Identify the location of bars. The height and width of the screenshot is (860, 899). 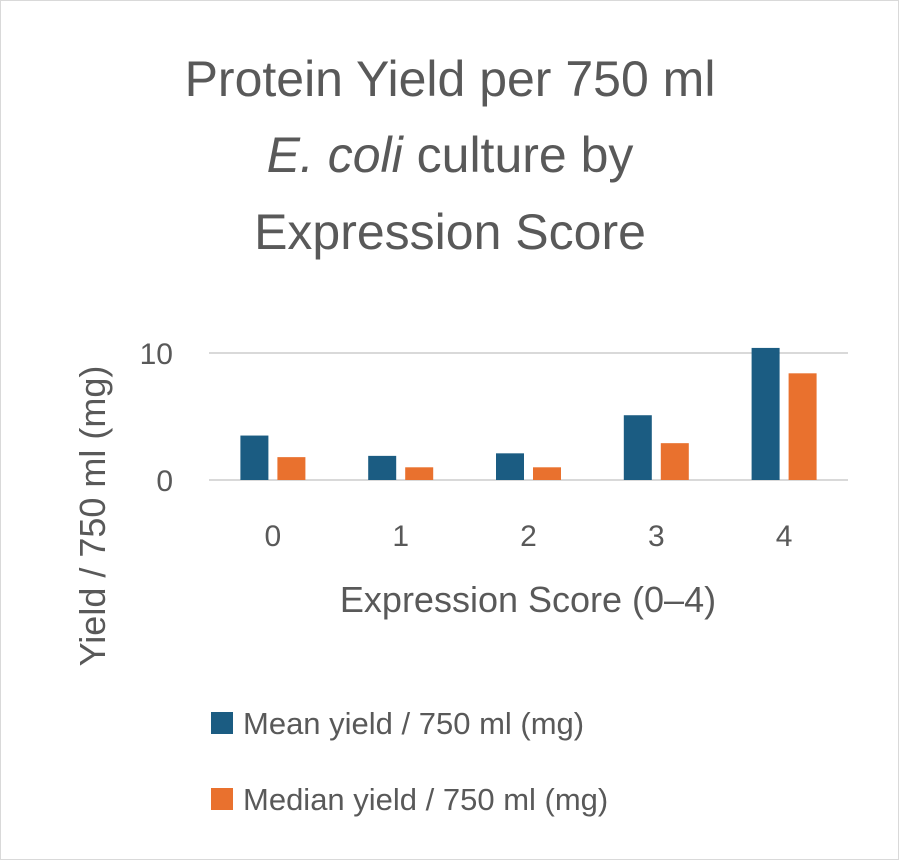
(528, 413).